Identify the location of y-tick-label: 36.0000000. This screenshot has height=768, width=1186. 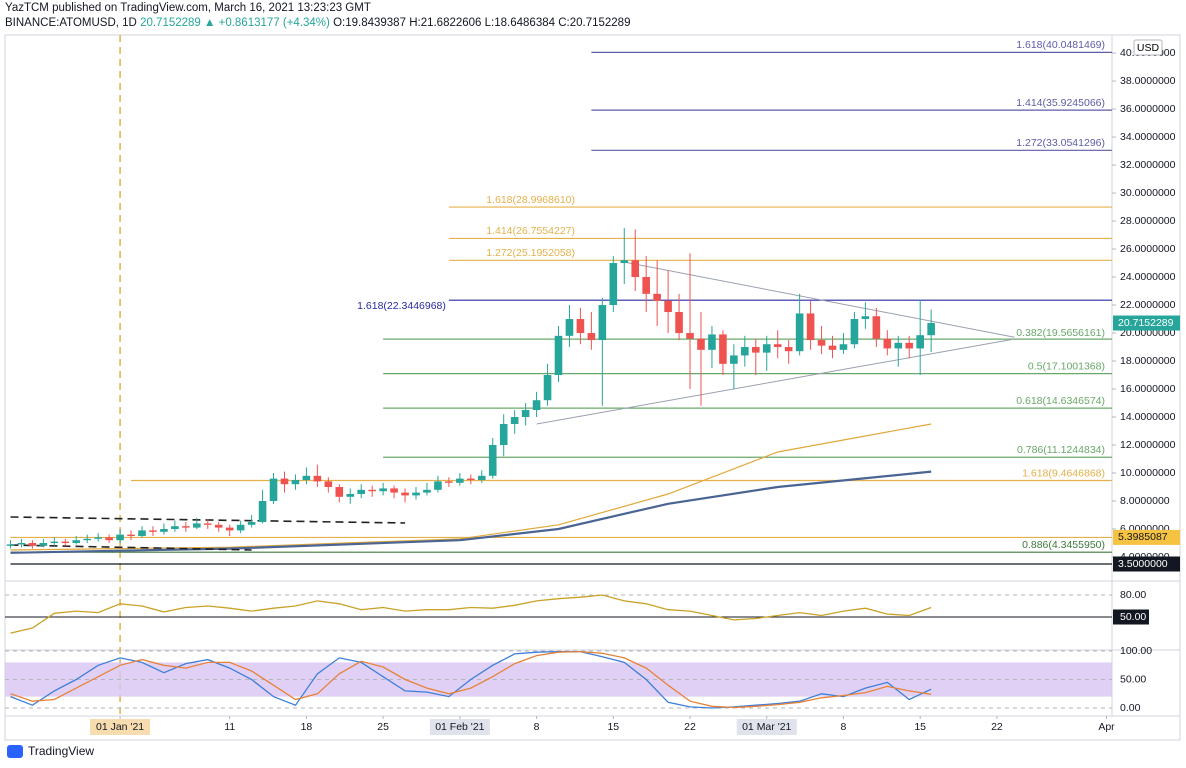
(1148, 109).